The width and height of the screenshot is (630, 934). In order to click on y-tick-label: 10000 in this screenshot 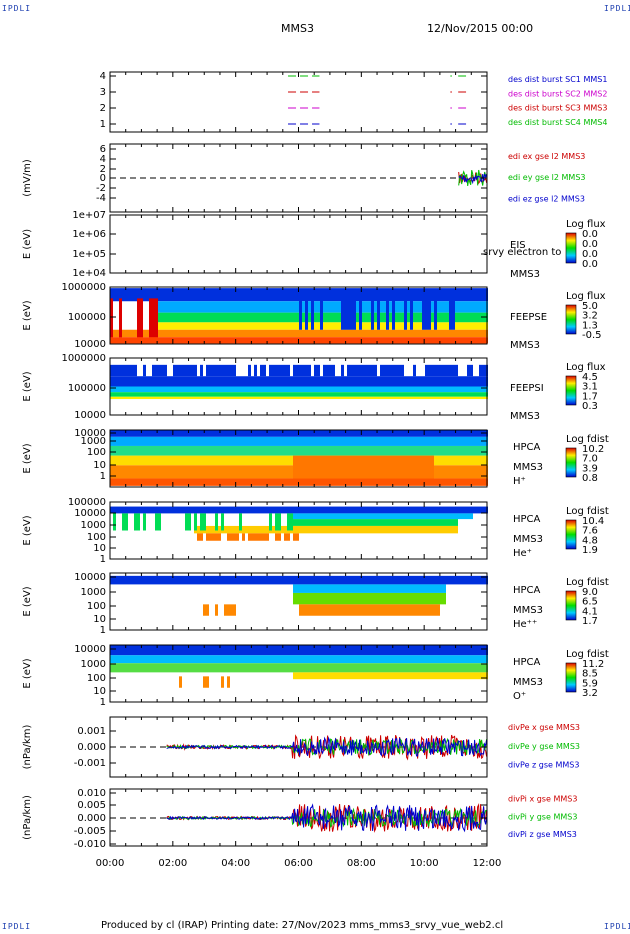, I will do `click(90, 344)`.